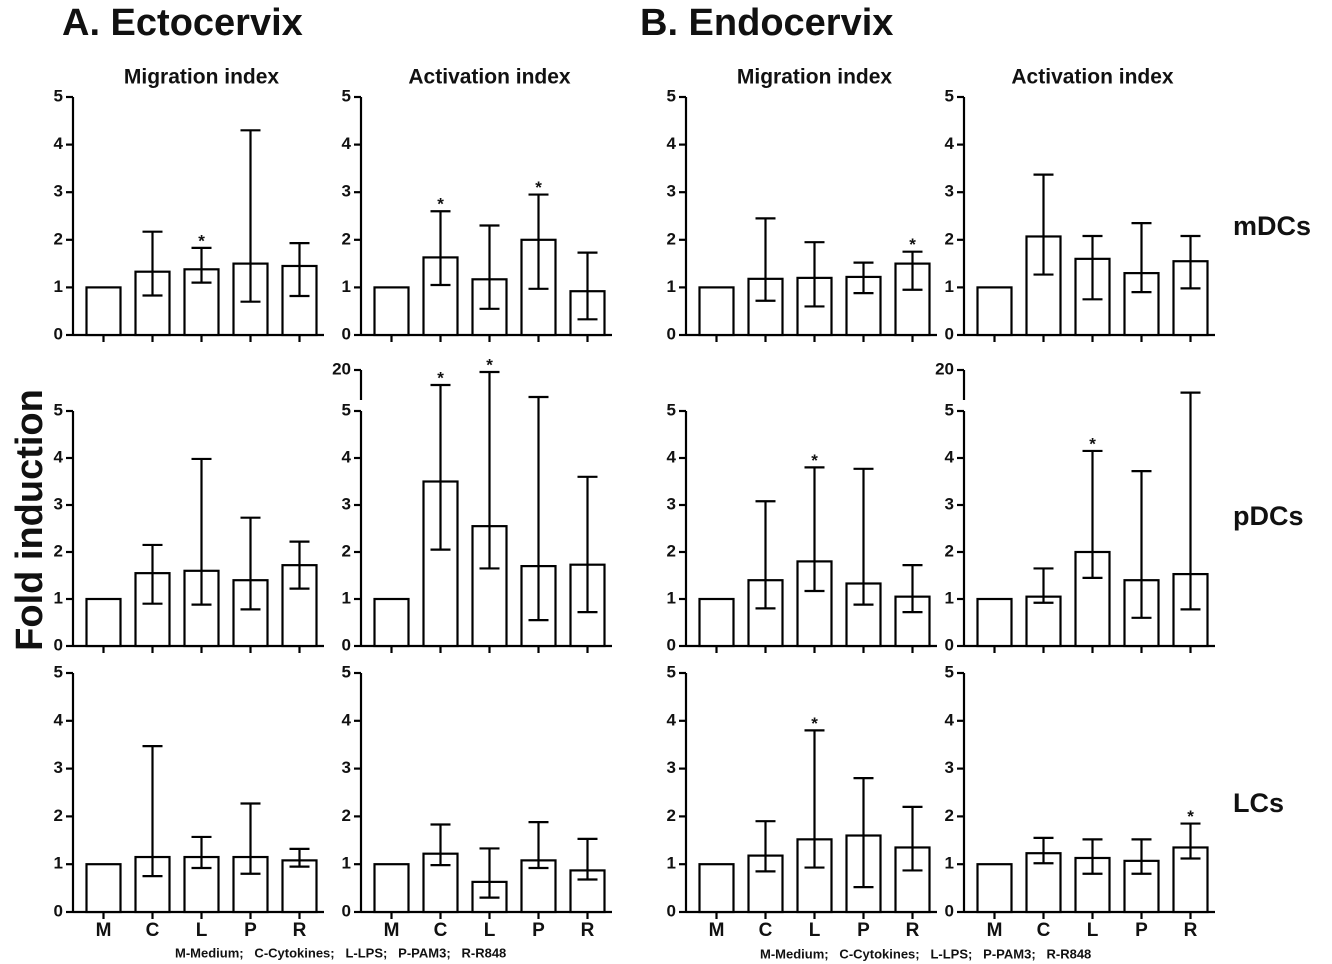  Describe the element at coordinates (814, 77) in the screenshot. I see `panel-title: Migration index` at that location.